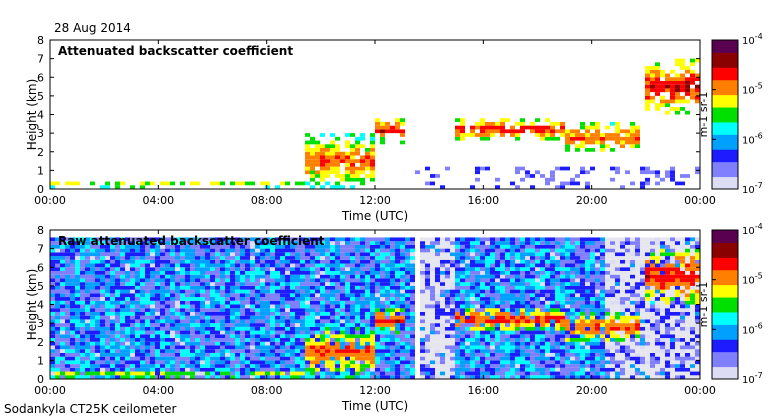 The width and height of the screenshot is (780, 420). Describe the element at coordinates (40, 77) in the screenshot. I see `y-tick-label: 6` at that location.